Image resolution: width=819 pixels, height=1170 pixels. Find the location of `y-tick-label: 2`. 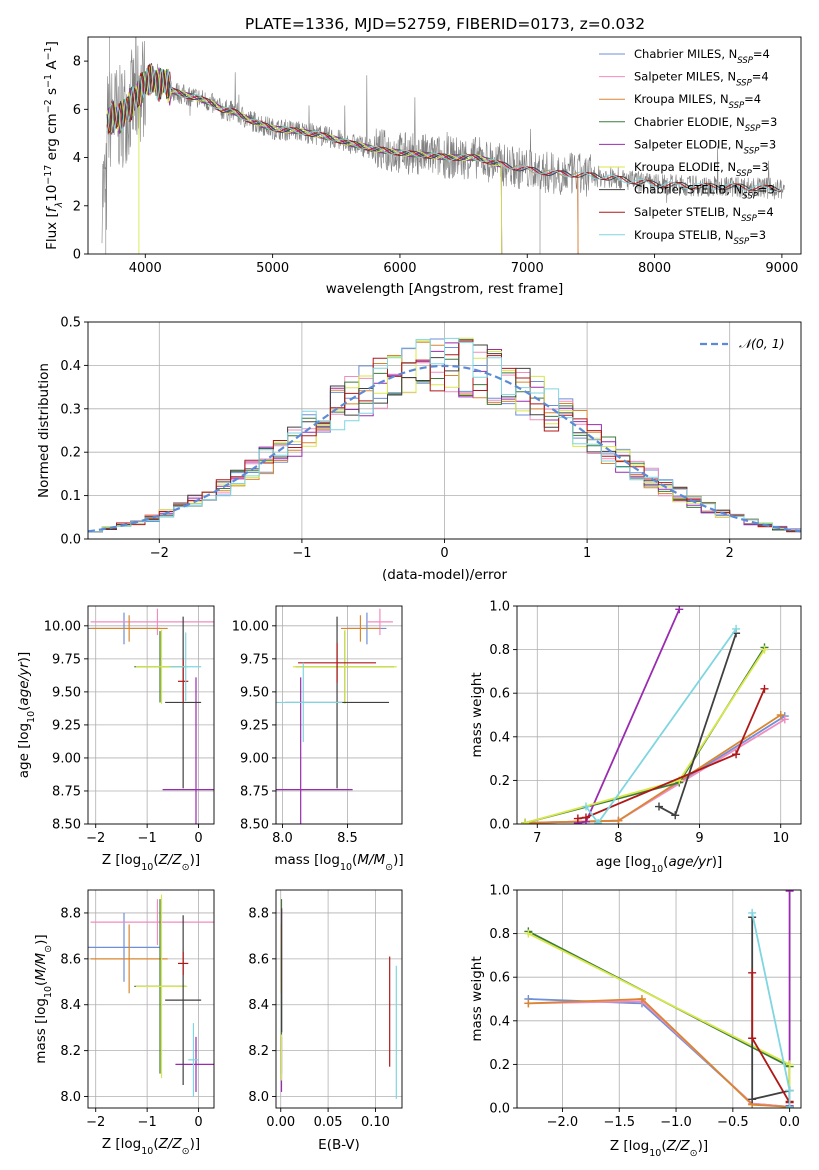

y-tick-label: 2 is located at coordinates (77, 206).